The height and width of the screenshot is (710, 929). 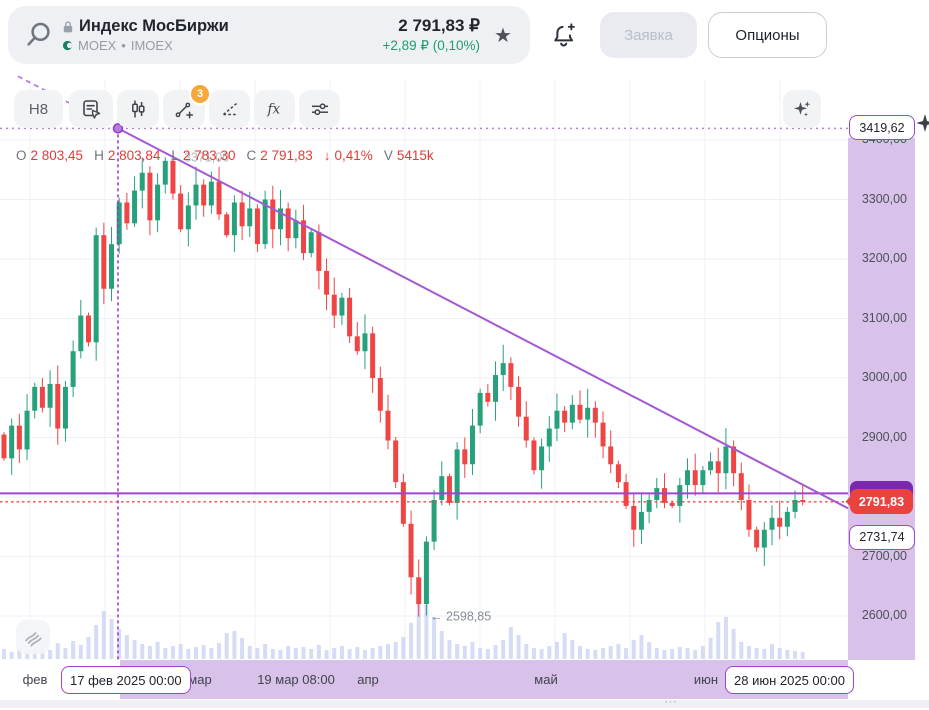 I want to click on price-block: 2 791,83 ₽ +2,89 ₽ (0,10%), so click(x=431, y=35).